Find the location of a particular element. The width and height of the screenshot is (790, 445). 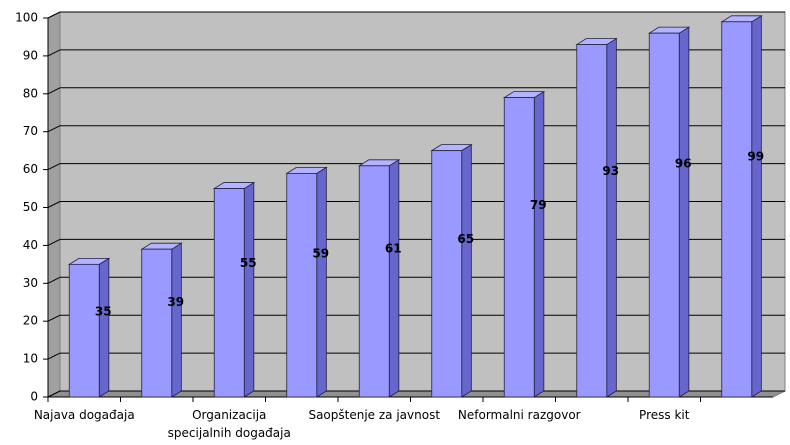

value-label: 61 is located at coordinates (393, 249).